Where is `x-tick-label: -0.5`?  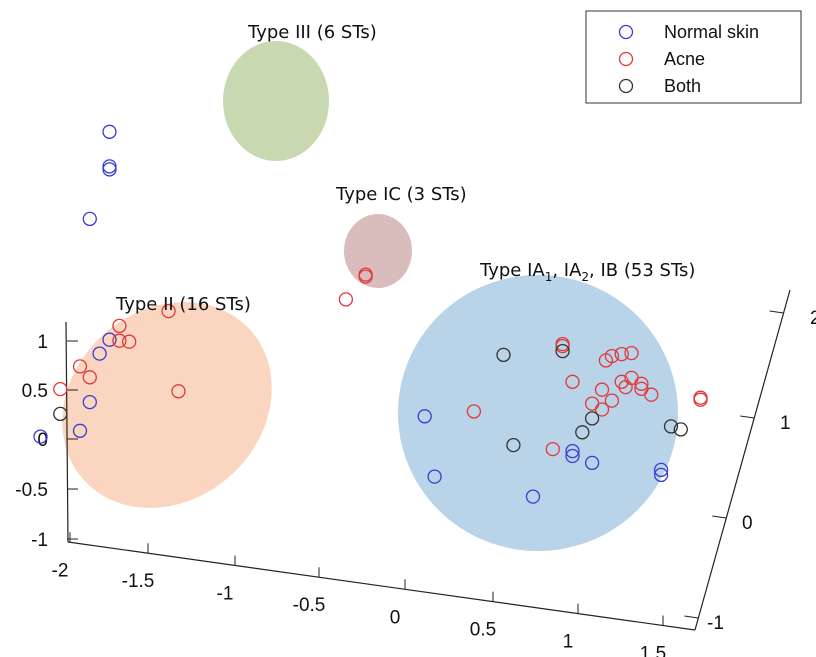 x-tick-label: -0.5 is located at coordinates (309, 605).